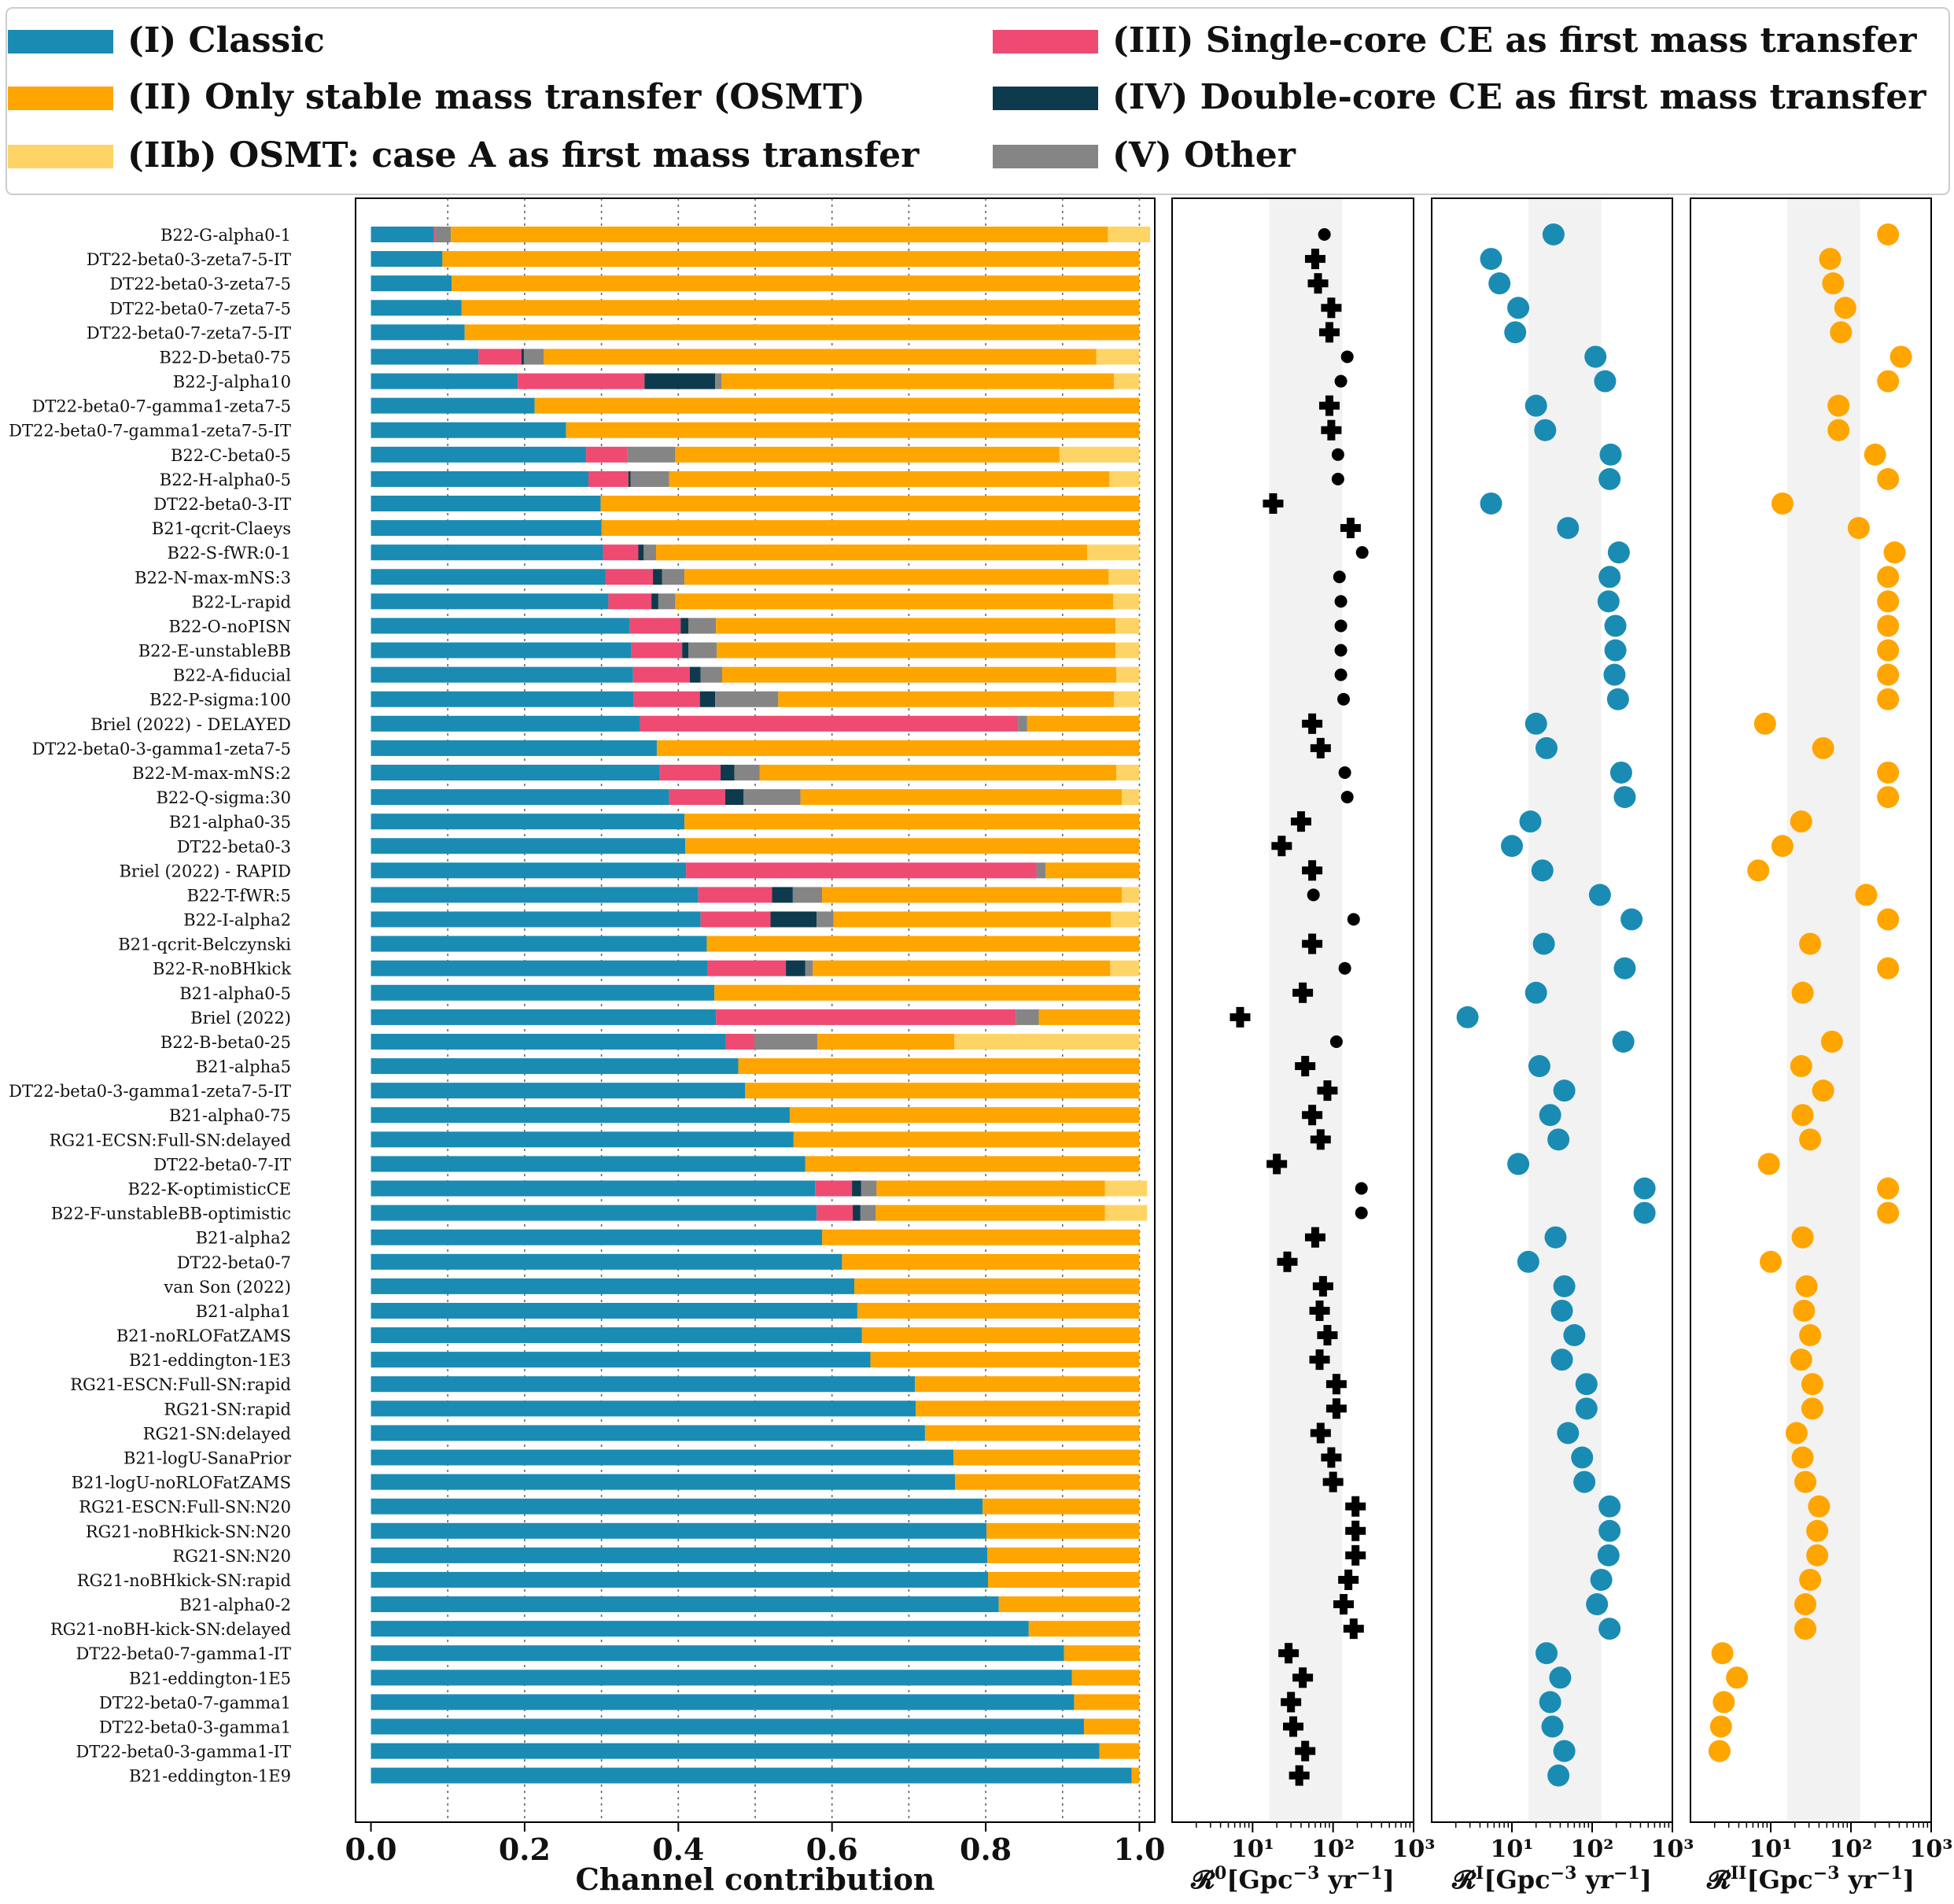 This screenshot has height=1904, width=1954. Describe the element at coordinates (190, 724) in the screenshot. I see `category-label: Briel (2022) - DELAYED` at that location.